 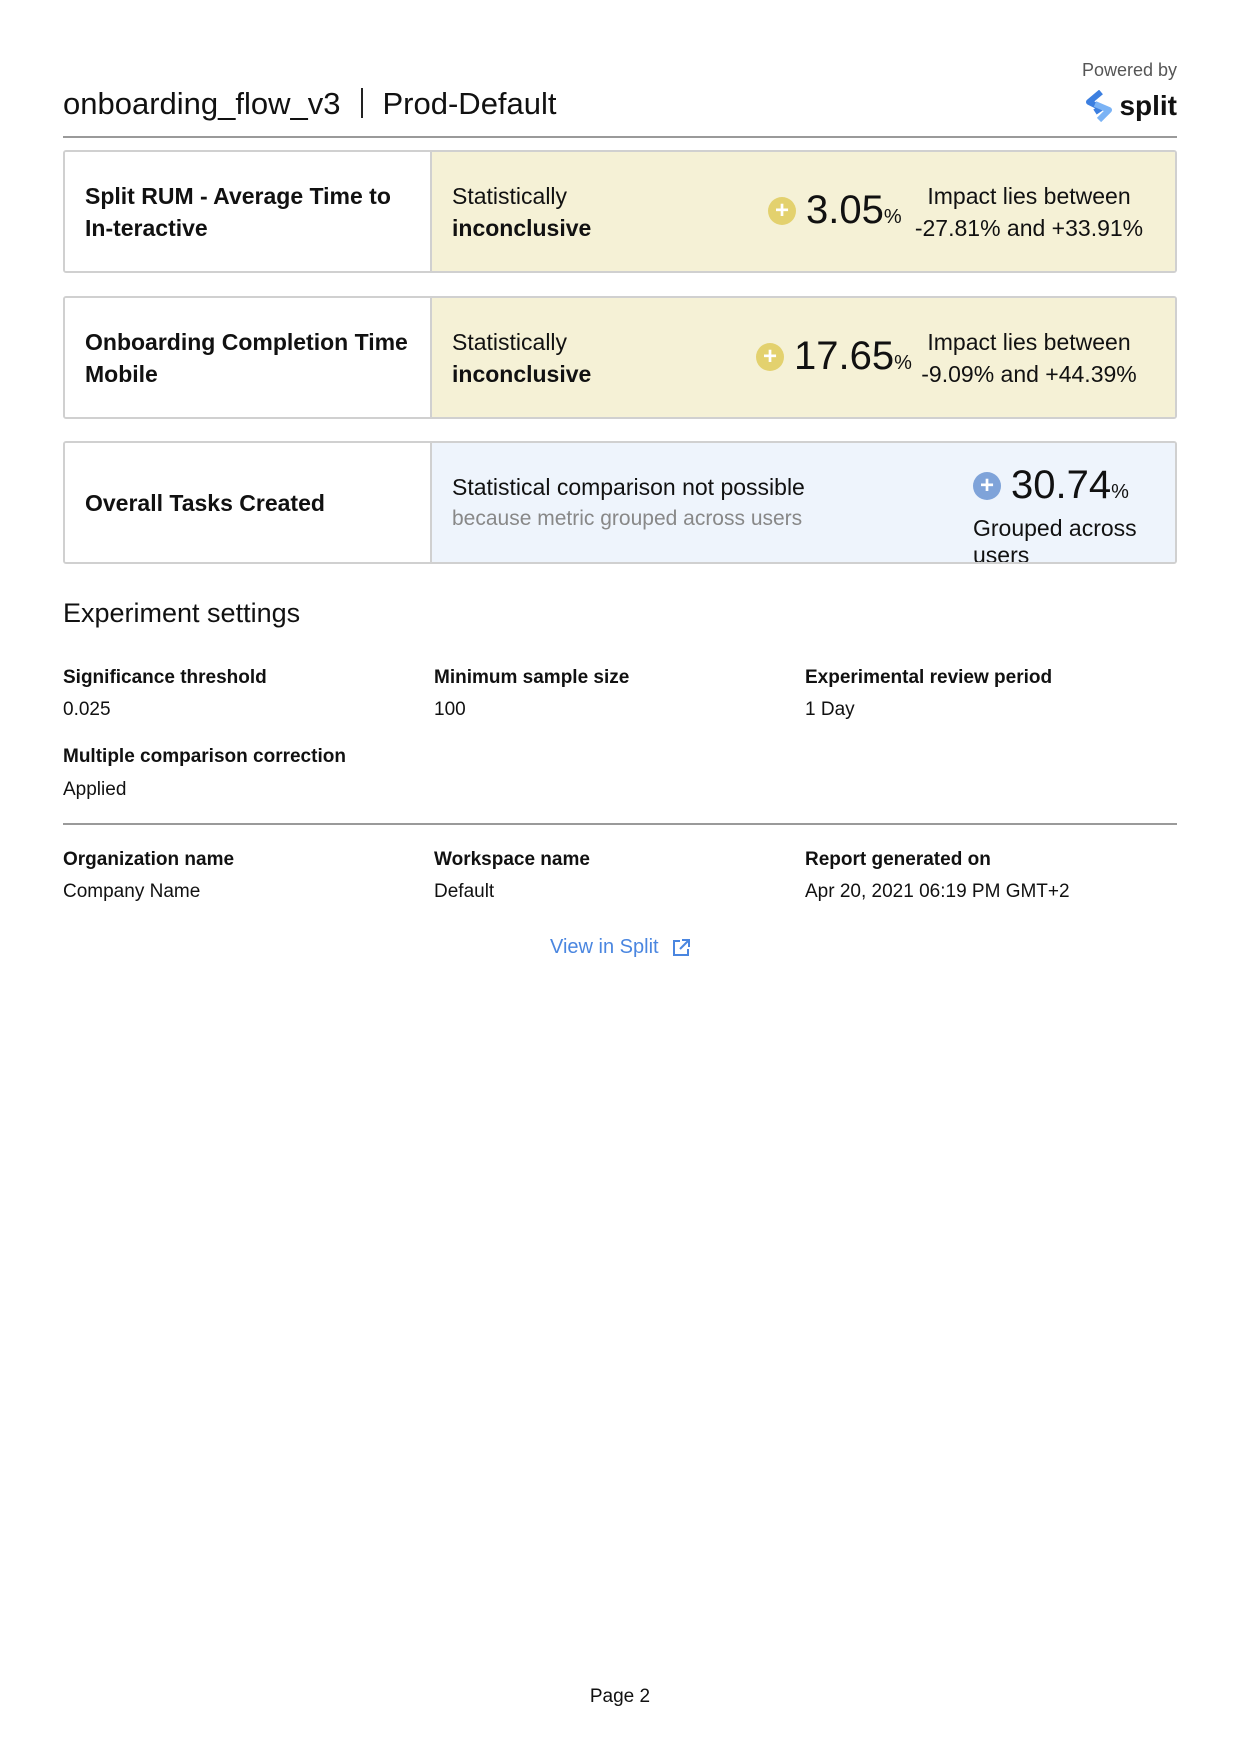 What do you see at coordinates (845, 210) in the screenshot?
I see `metric-value: 3.05` at bounding box center [845, 210].